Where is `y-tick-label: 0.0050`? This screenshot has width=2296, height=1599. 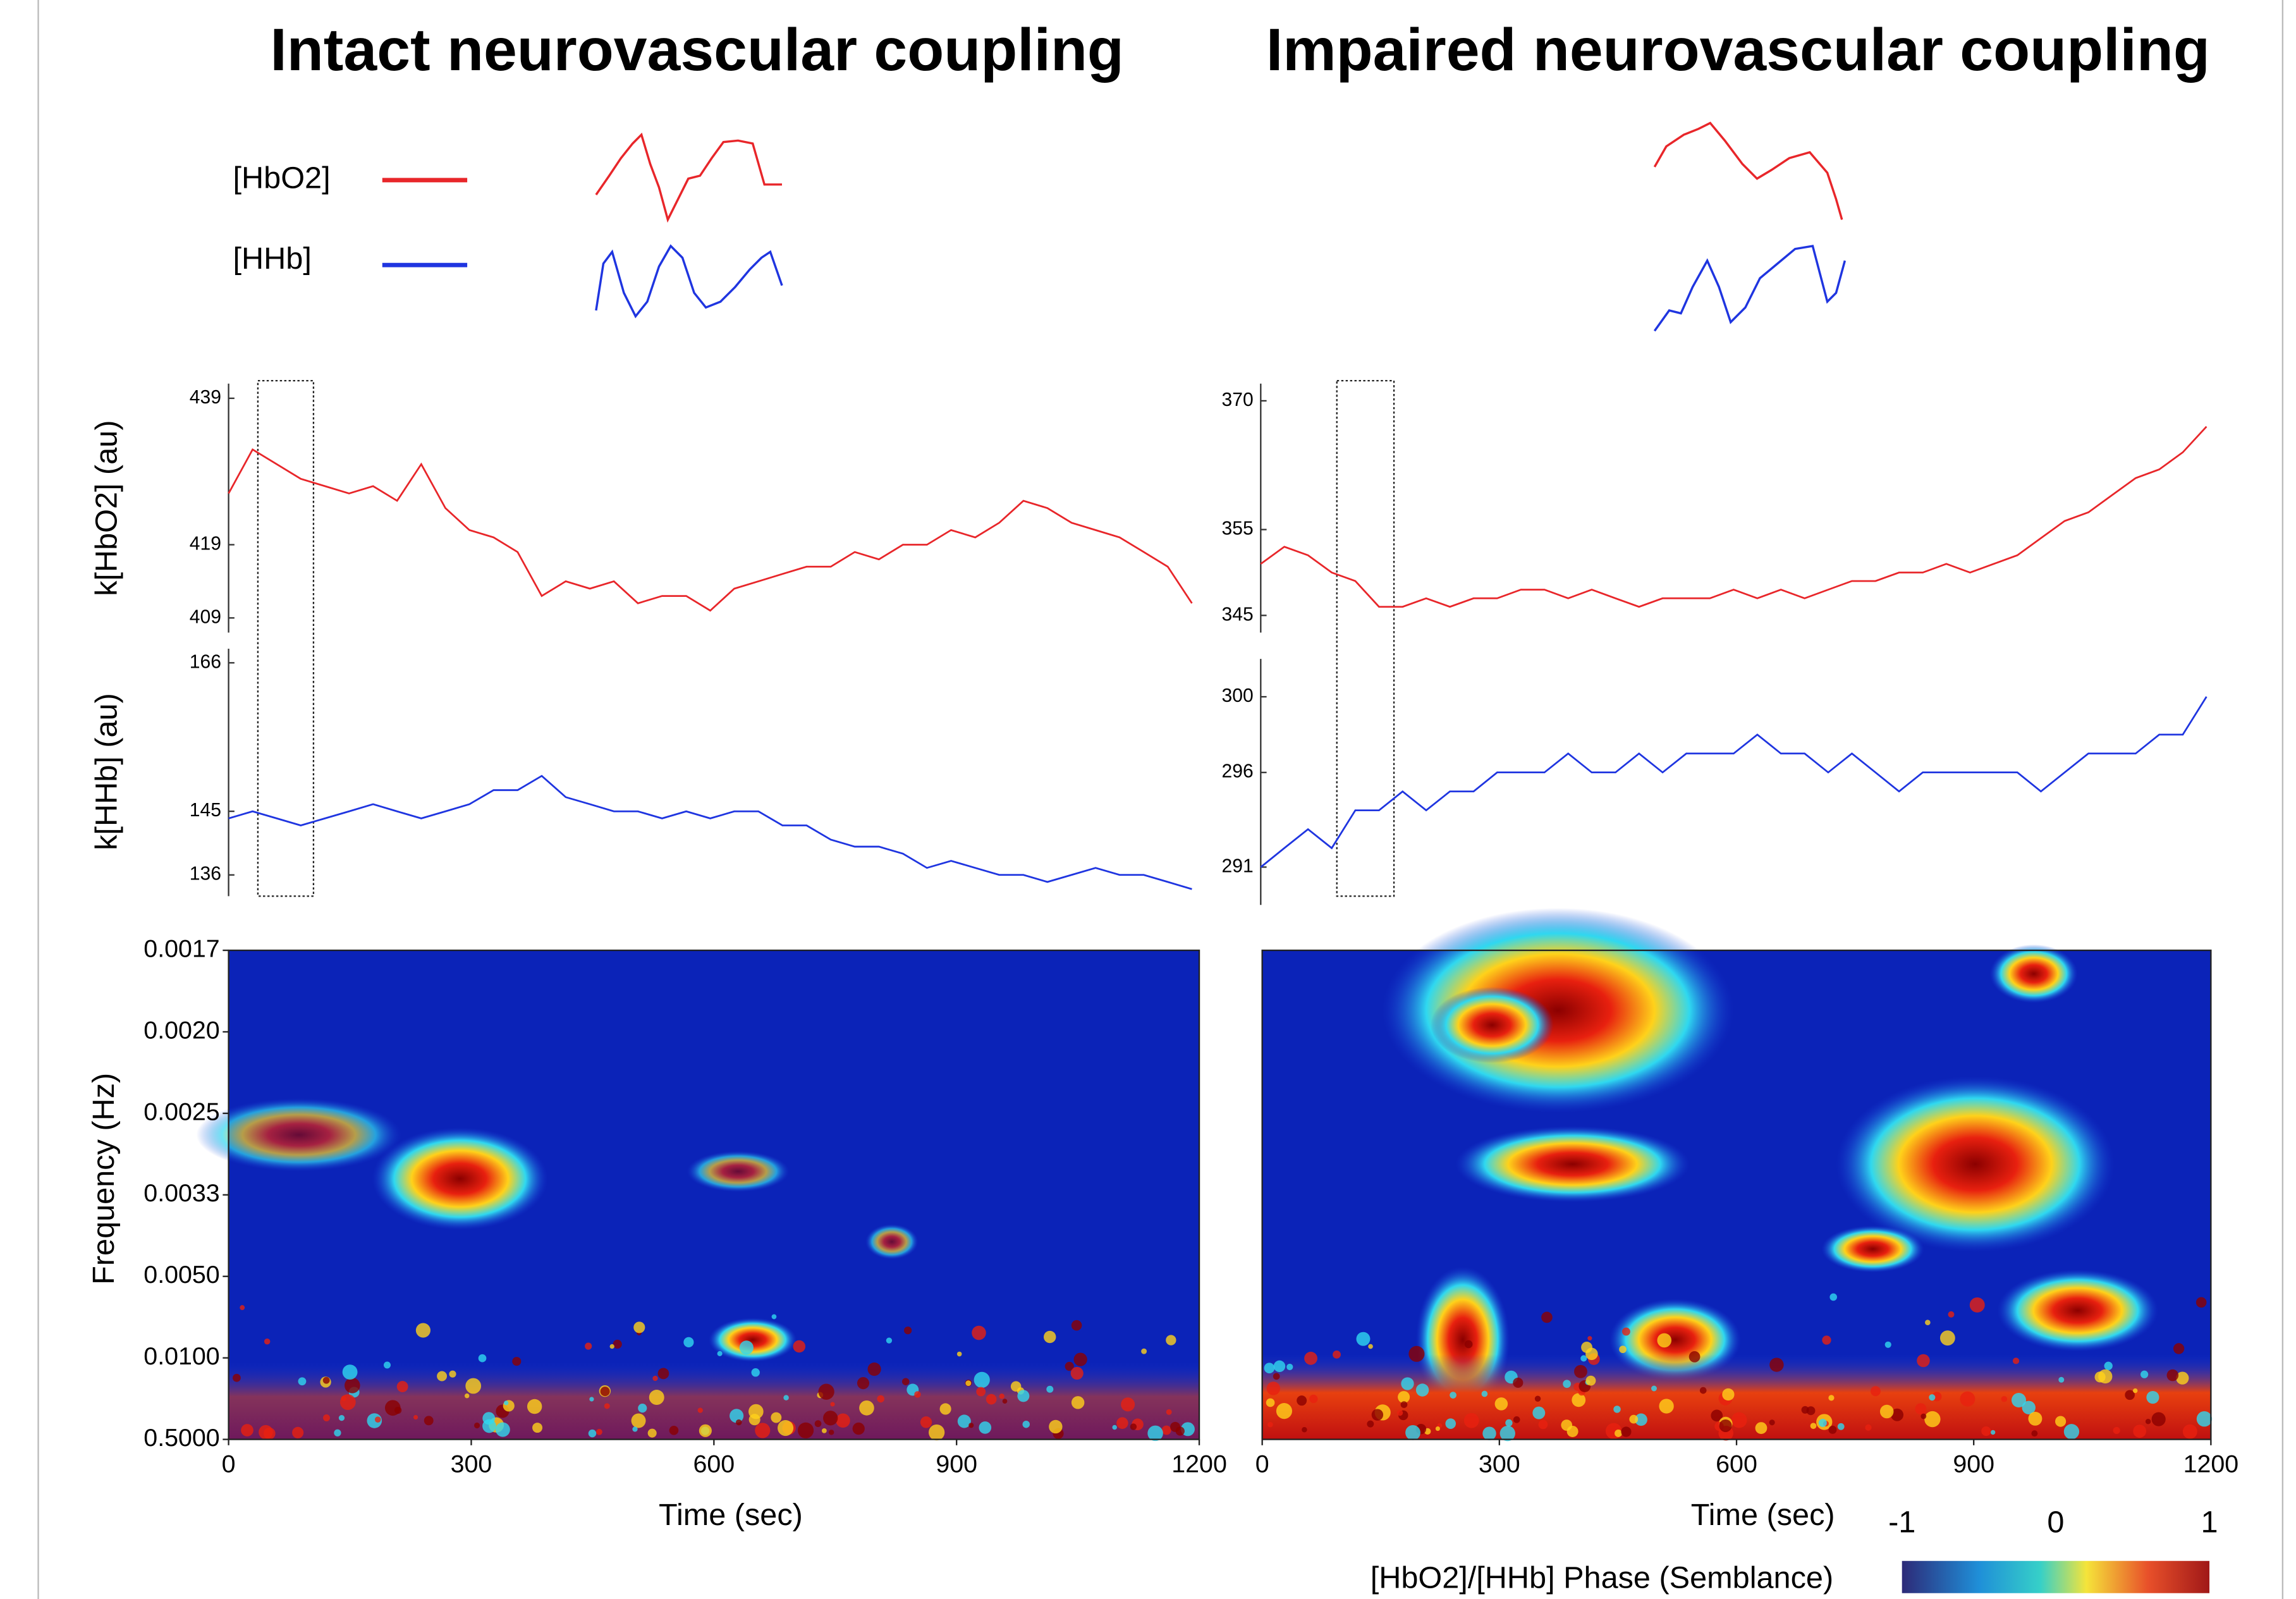
y-tick-label: 0.0050 is located at coordinates (182, 1275).